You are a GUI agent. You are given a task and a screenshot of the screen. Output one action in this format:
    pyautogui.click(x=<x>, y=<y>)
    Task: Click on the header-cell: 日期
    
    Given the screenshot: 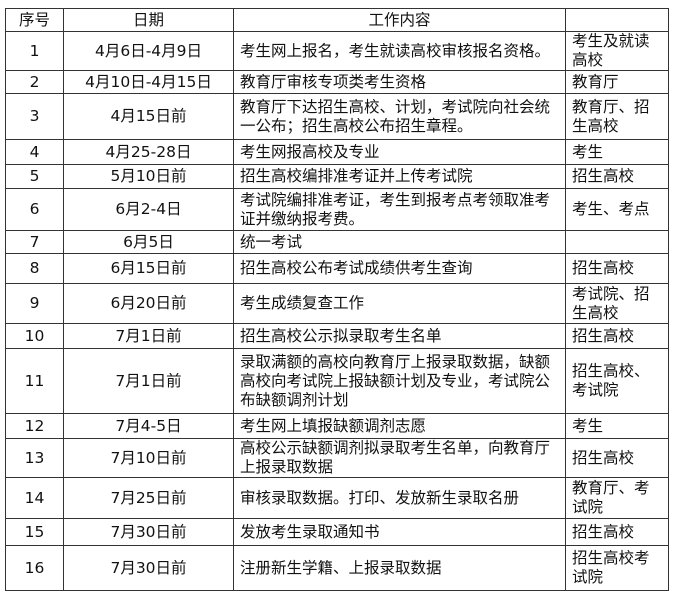 What is the action you would take?
    pyautogui.click(x=148, y=20)
    